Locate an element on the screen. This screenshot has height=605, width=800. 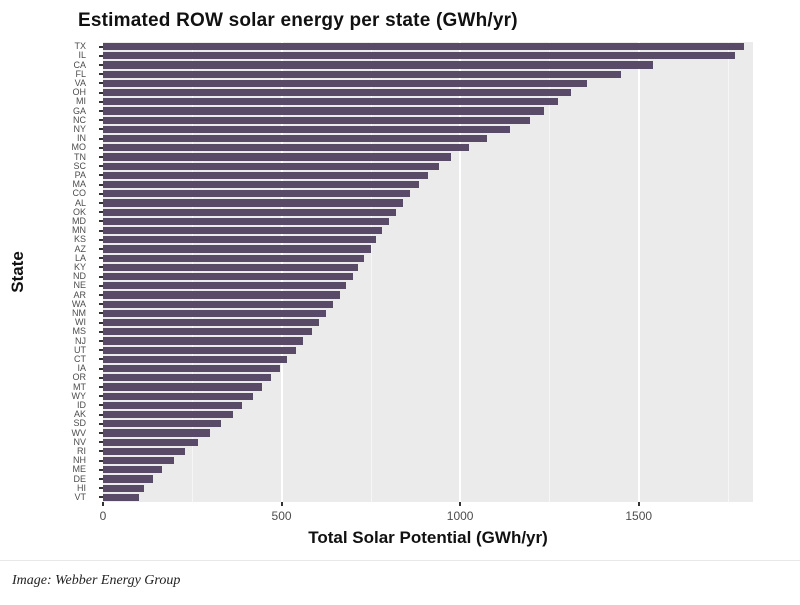
y-axis-label: MS is located at coordinates (79, 331).